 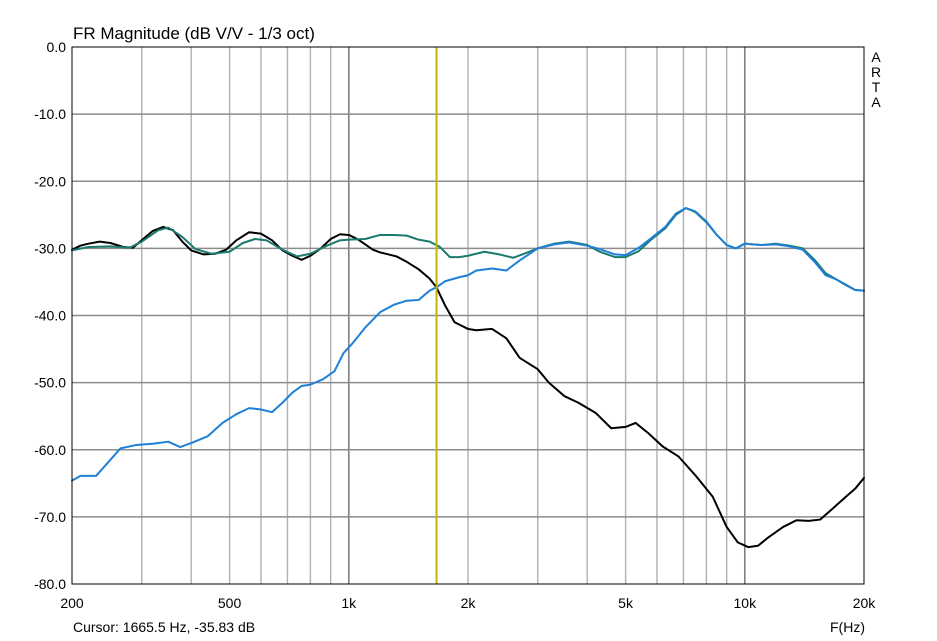 What do you see at coordinates (50, 450) in the screenshot?
I see `y-tick-label: -60.0` at bounding box center [50, 450].